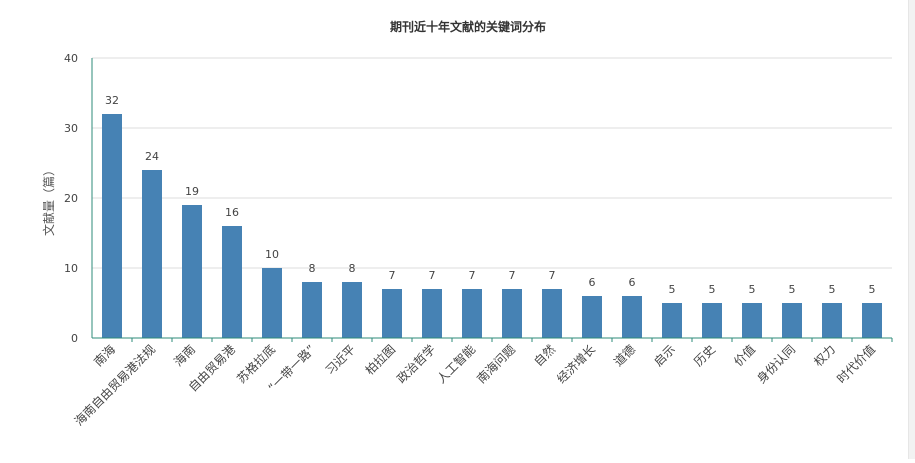 Image resolution: width=915 pixels, height=463 pixels. What do you see at coordinates (185, 356) in the screenshot?
I see `x-tick-label: 海南` at bounding box center [185, 356].